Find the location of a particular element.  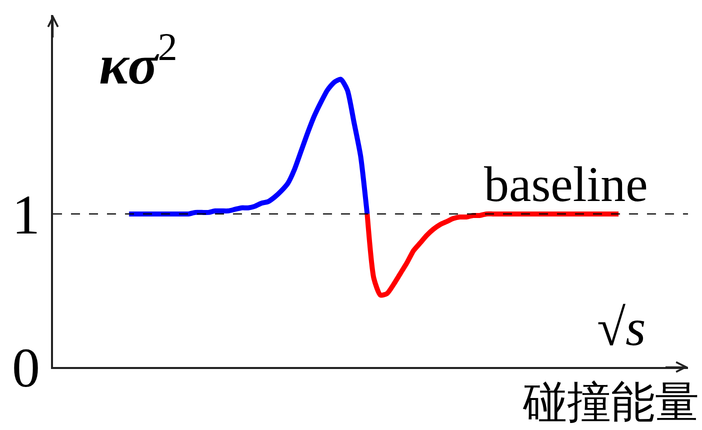

ref-line-label: baseline is located at coordinates (566, 184).